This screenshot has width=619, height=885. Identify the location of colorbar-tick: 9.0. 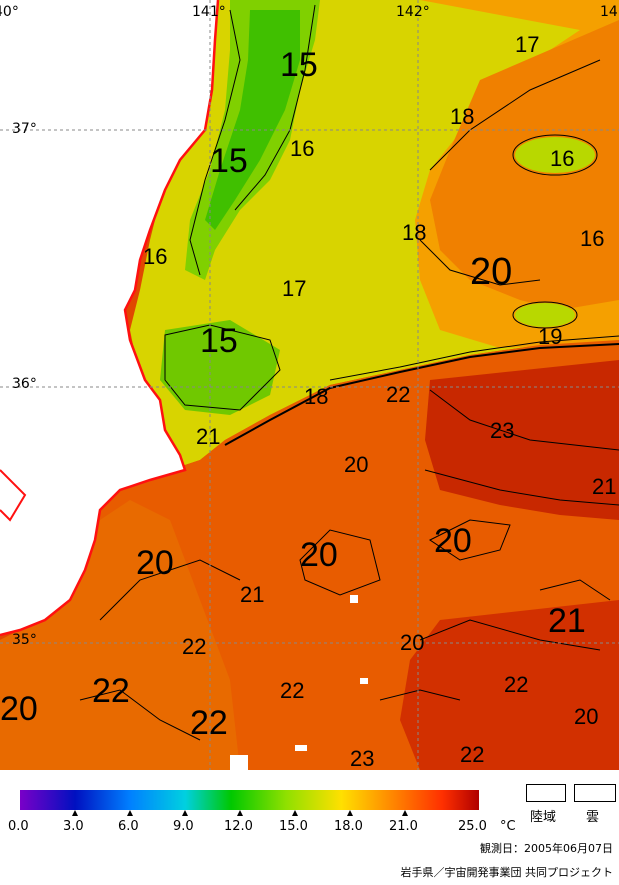
(183, 826).